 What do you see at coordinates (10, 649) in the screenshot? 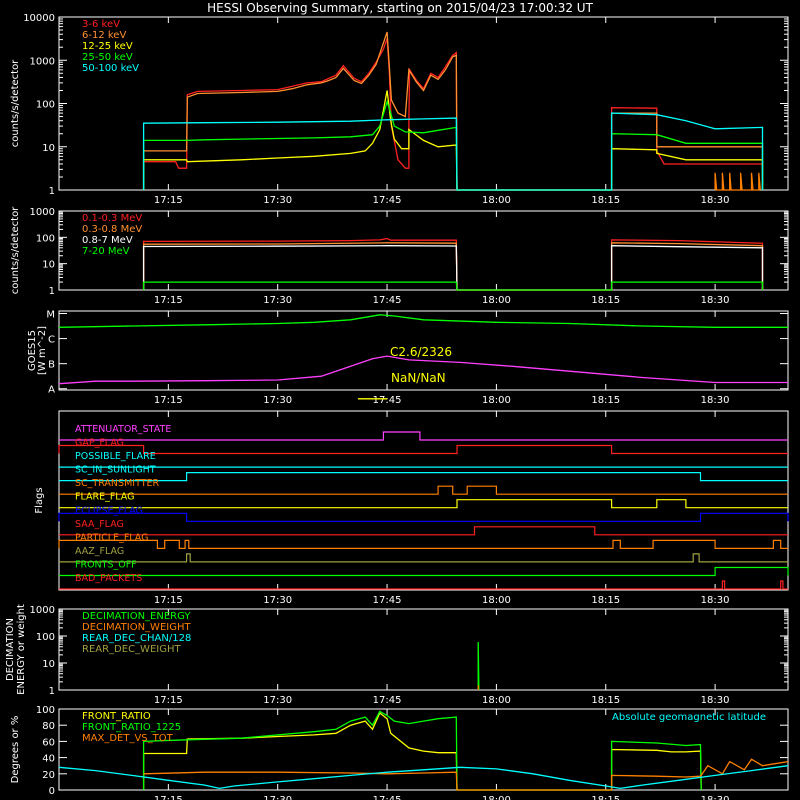
I see `y-axis-label: DECIMATION` at bounding box center [10, 649].